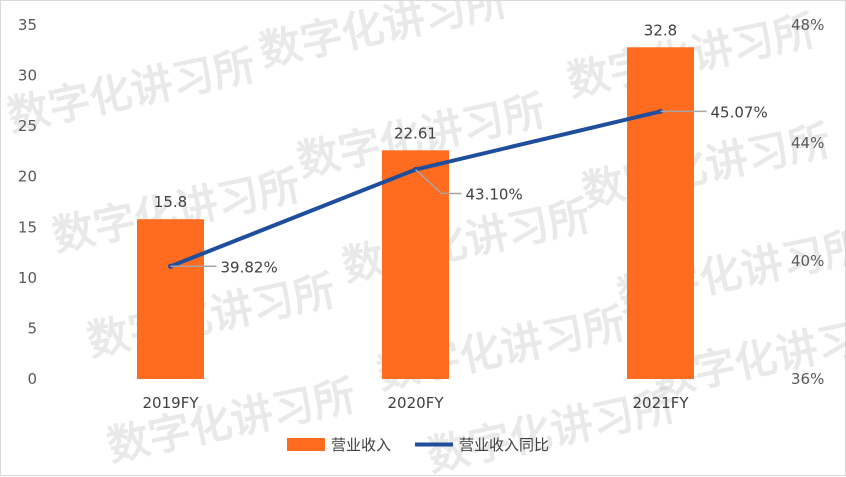  I want to click on category-label: 2021FY, so click(661, 403).